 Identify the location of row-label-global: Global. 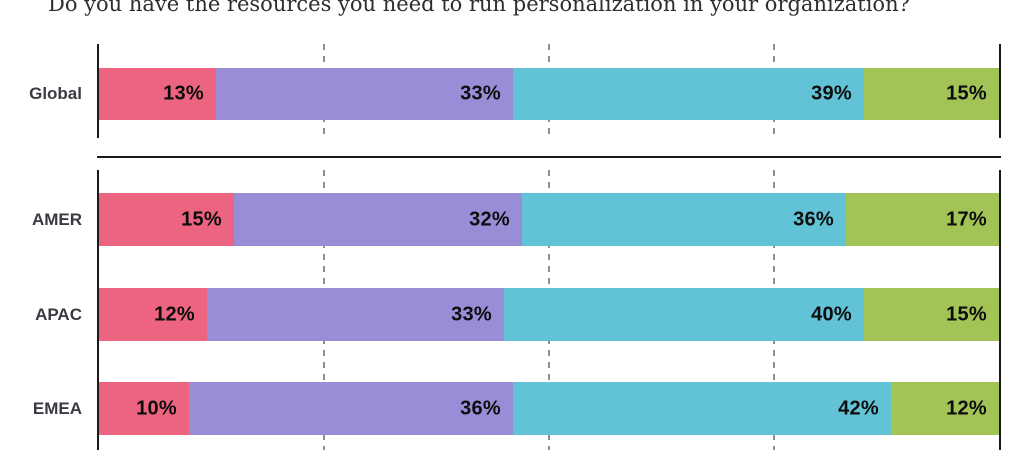
(55, 93).